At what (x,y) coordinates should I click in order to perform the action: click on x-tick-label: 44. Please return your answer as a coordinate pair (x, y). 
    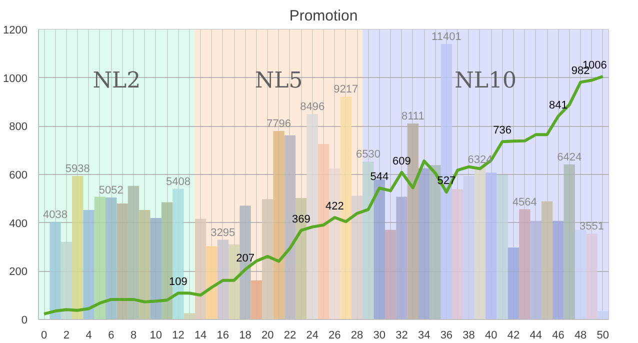
    Looking at the image, I should click on (536, 336).